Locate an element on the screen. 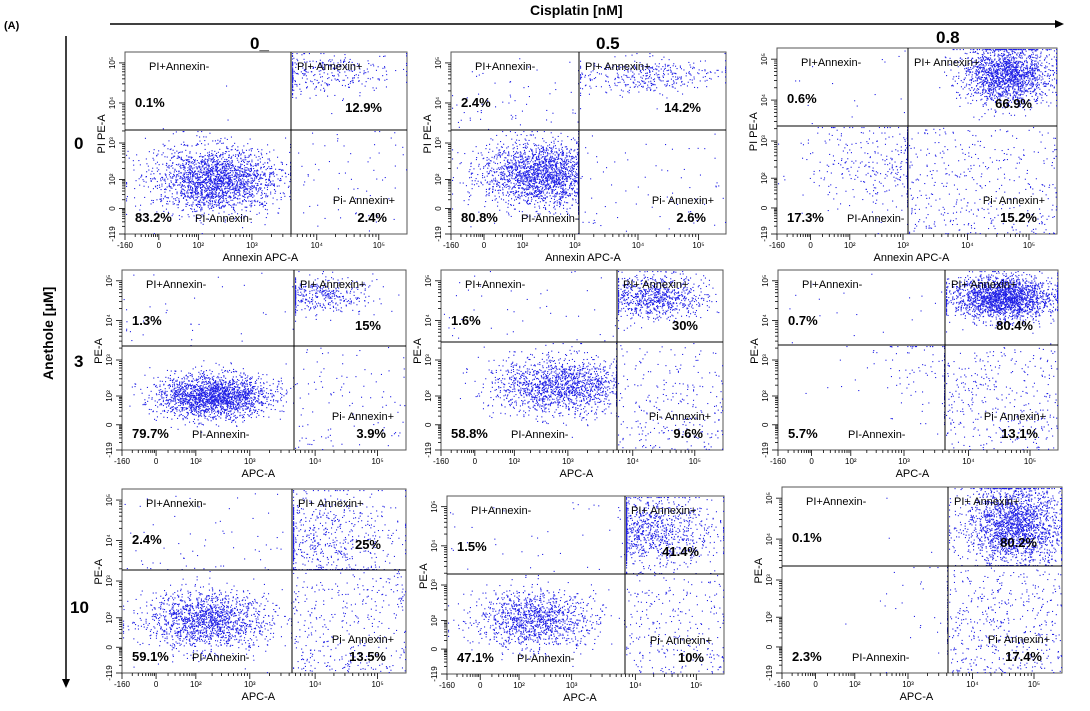 Image resolution: width=1090 pixels, height=711 pixels. quadrant-percent-ll: 5.7% is located at coordinates (803, 433).